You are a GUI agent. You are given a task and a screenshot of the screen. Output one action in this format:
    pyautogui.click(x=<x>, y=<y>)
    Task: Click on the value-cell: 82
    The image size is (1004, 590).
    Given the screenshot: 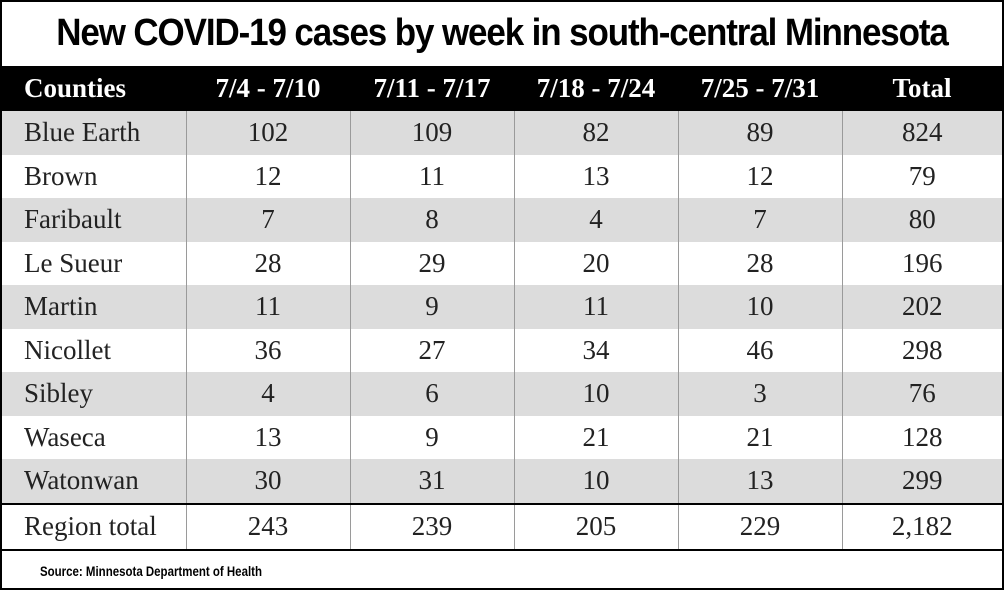 What is the action you would take?
    pyautogui.click(x=595, y=133)
    